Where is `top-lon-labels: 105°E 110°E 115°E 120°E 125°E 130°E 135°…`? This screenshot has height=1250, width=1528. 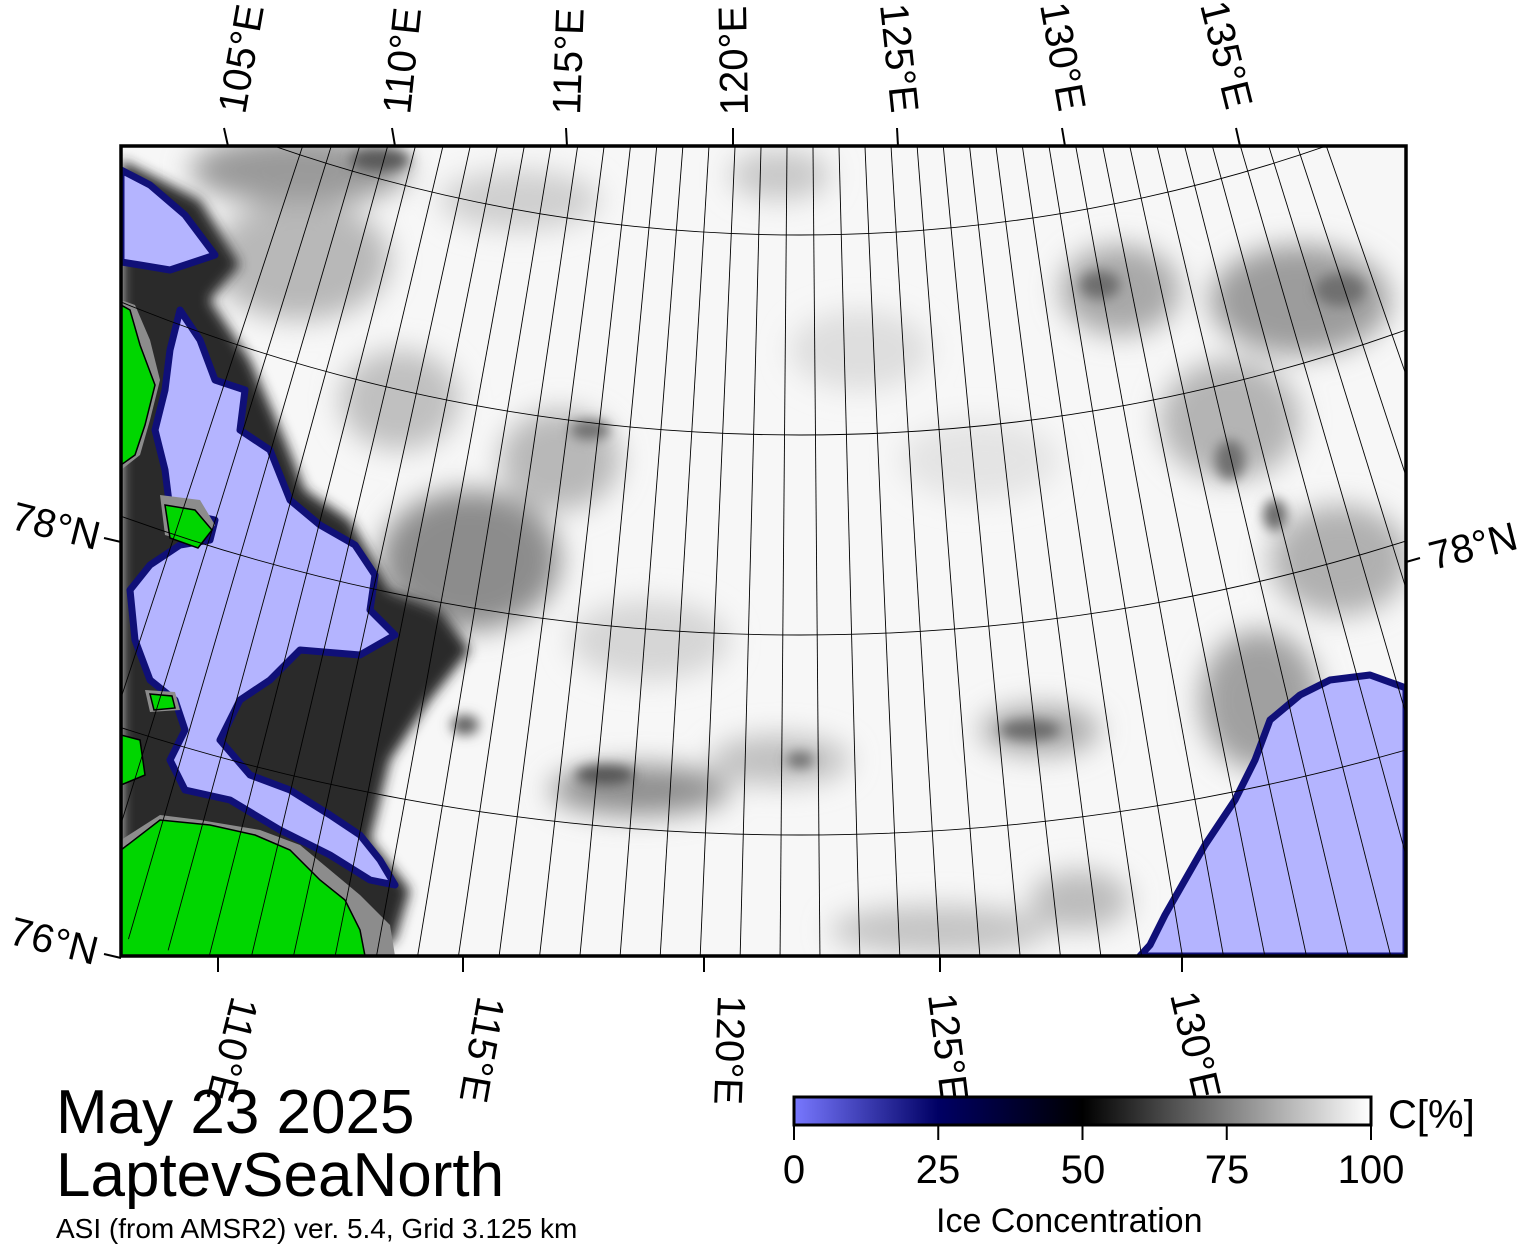 top-lon-labels: 105°E 110°E 115°E 120°E 125°E 130°E 135°… is located at coordinates (736, 58).